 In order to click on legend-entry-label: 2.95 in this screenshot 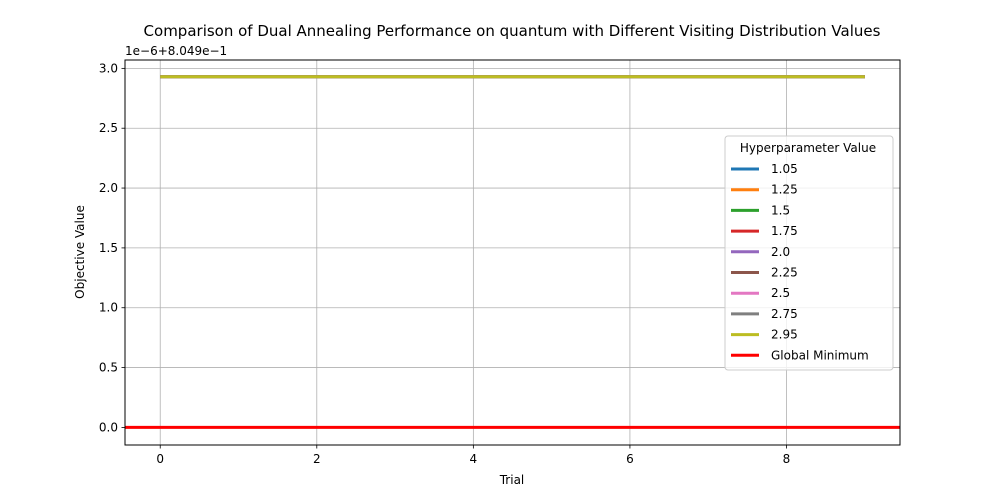, I will do `click(784, 335)`.